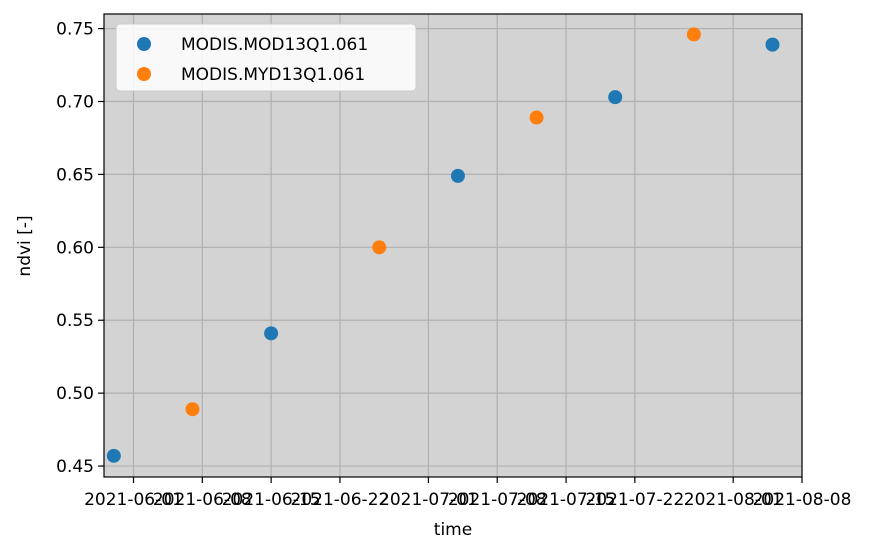  I want to click on x-tick-label: 2021-06-22, so click(340, 500).